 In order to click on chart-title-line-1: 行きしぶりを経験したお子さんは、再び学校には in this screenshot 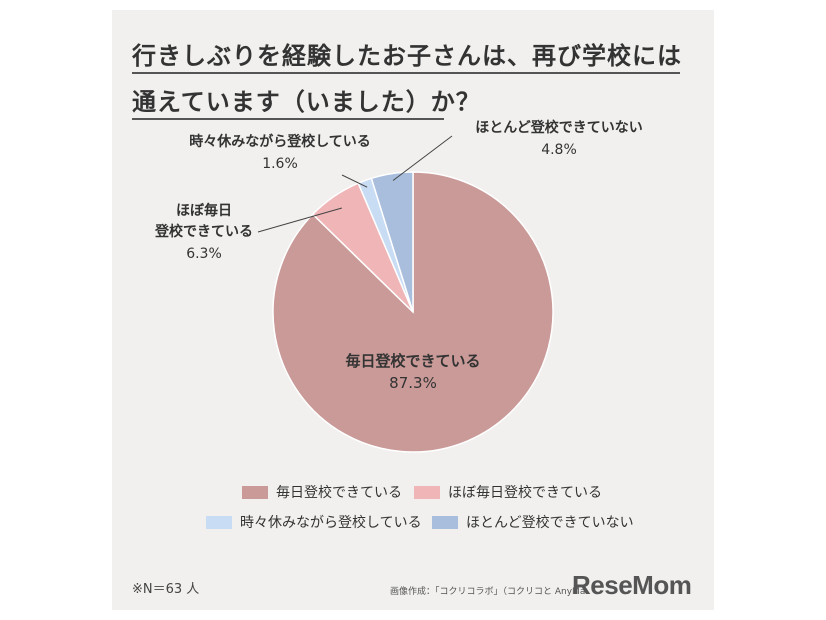, I will do `click(407, 56)`.